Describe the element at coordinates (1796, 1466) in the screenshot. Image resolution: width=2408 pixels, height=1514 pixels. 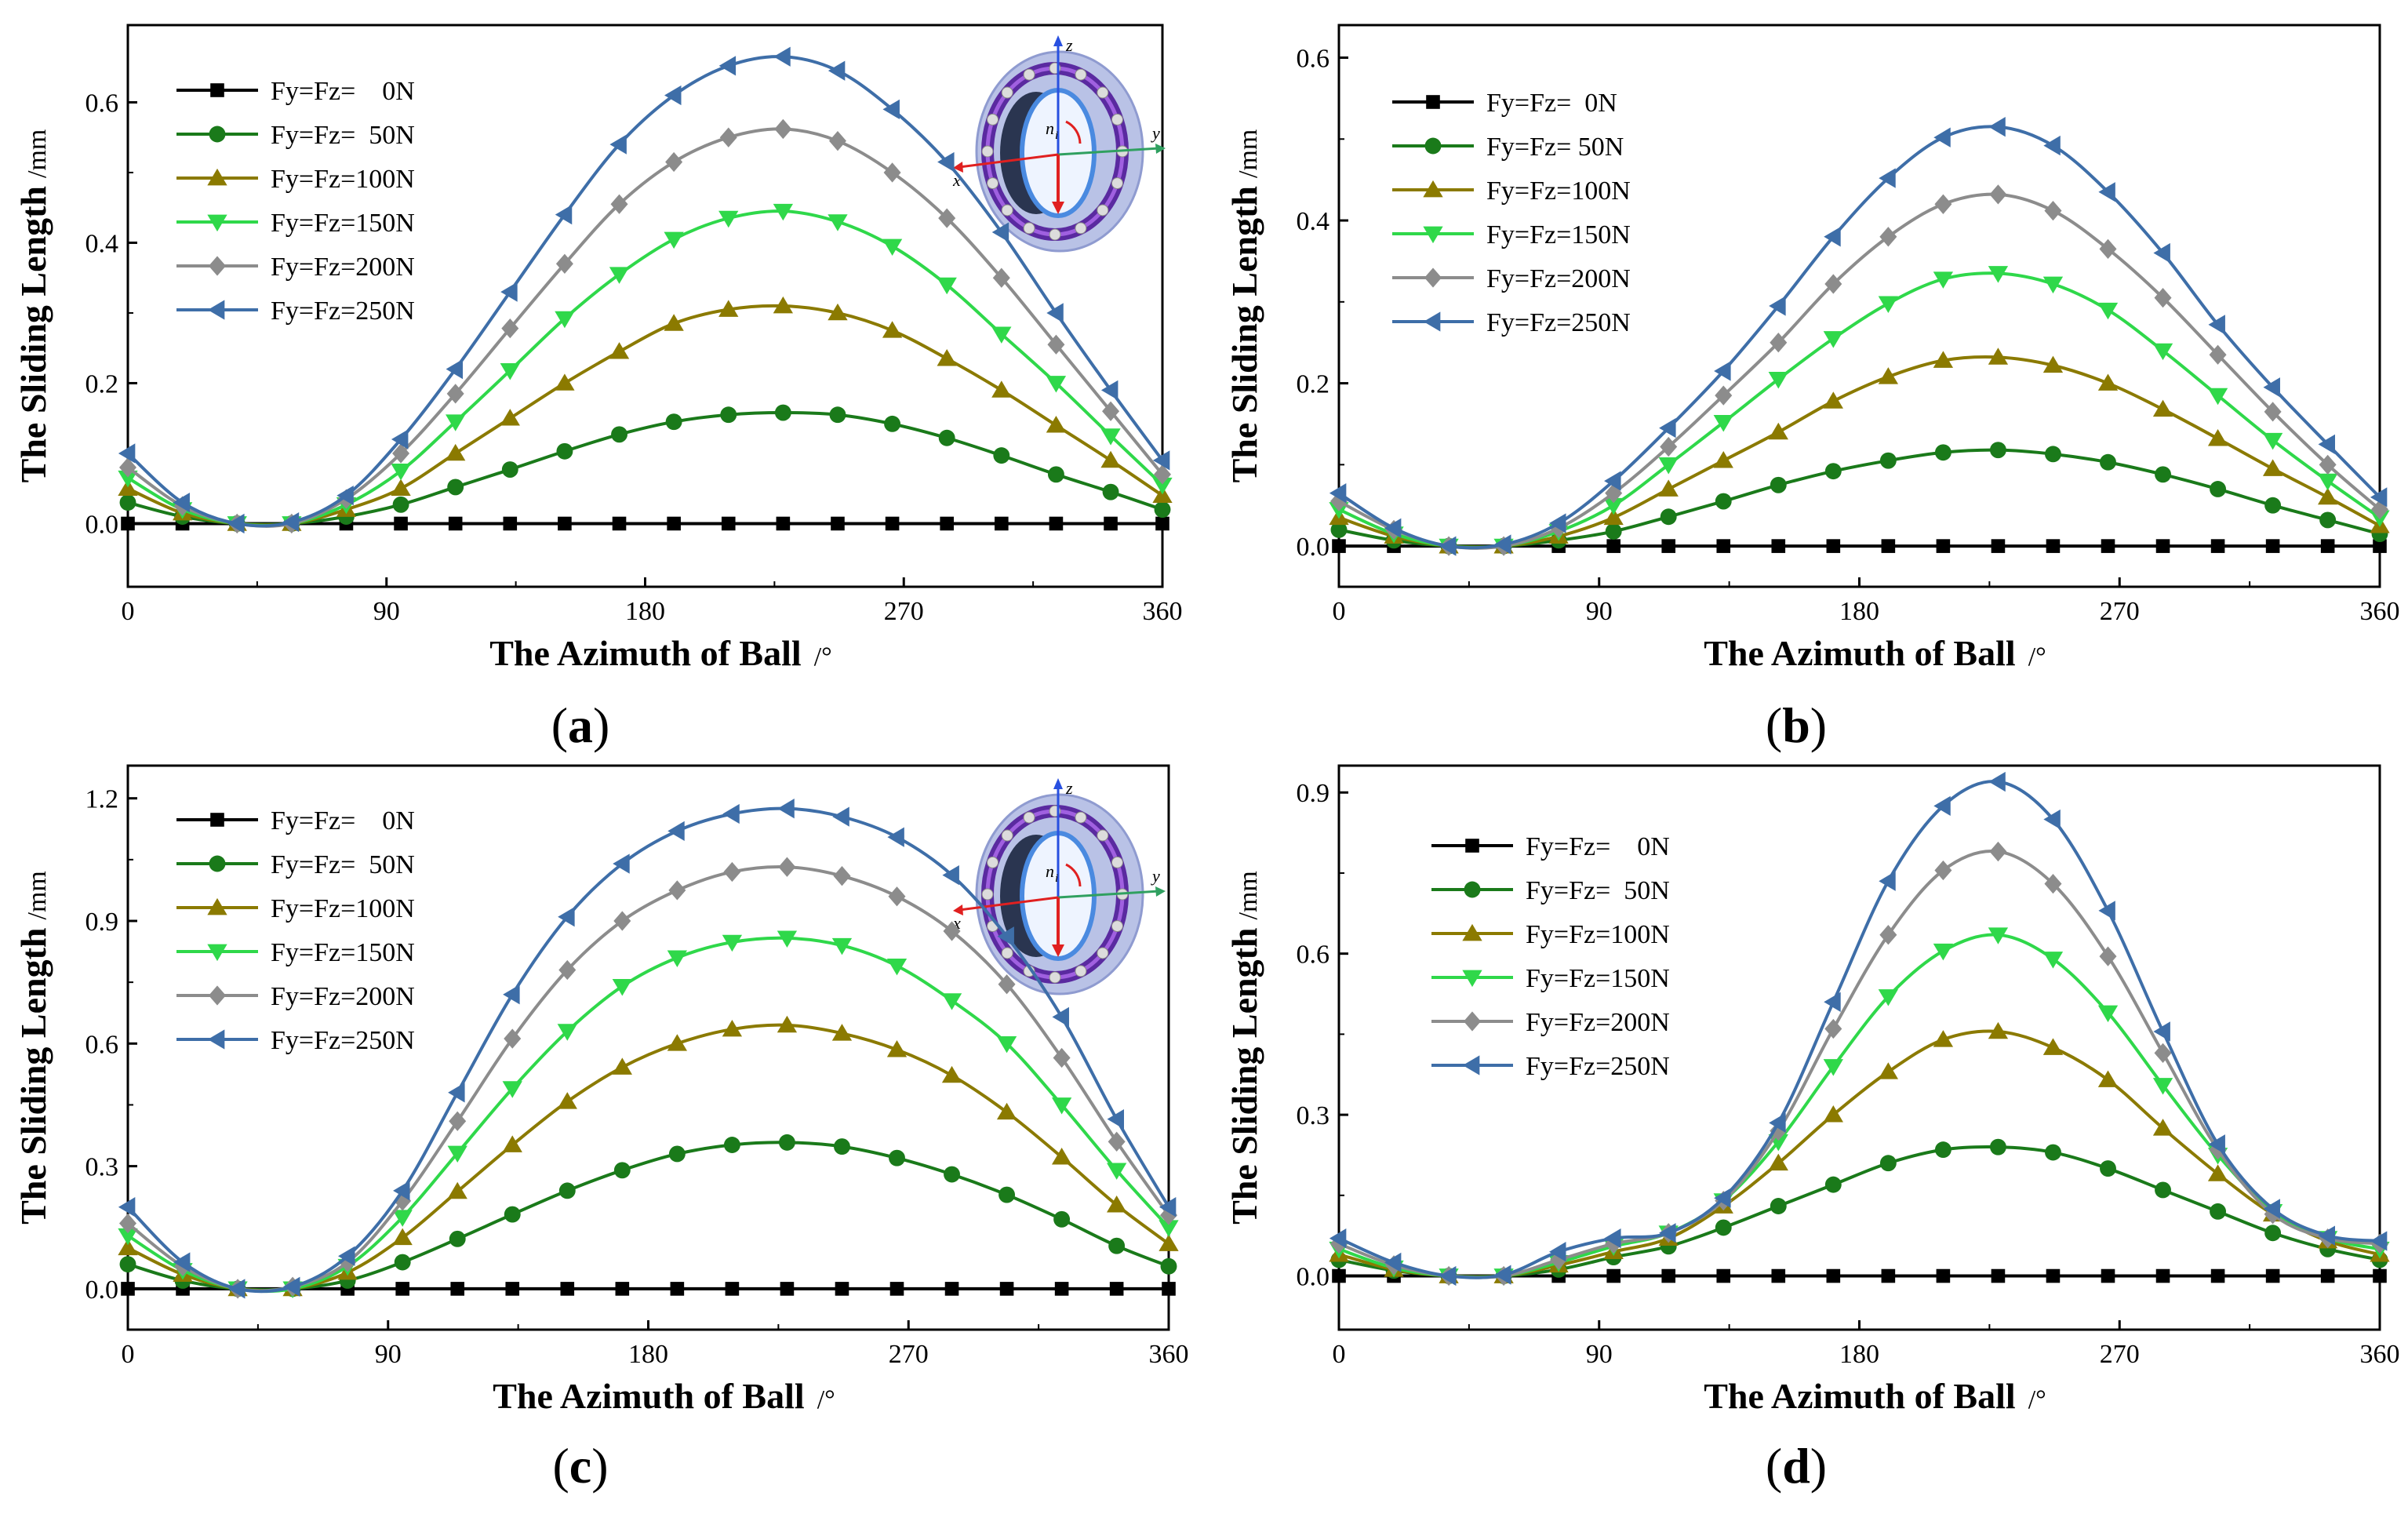
I see `panel-caption: (d)` at that location.